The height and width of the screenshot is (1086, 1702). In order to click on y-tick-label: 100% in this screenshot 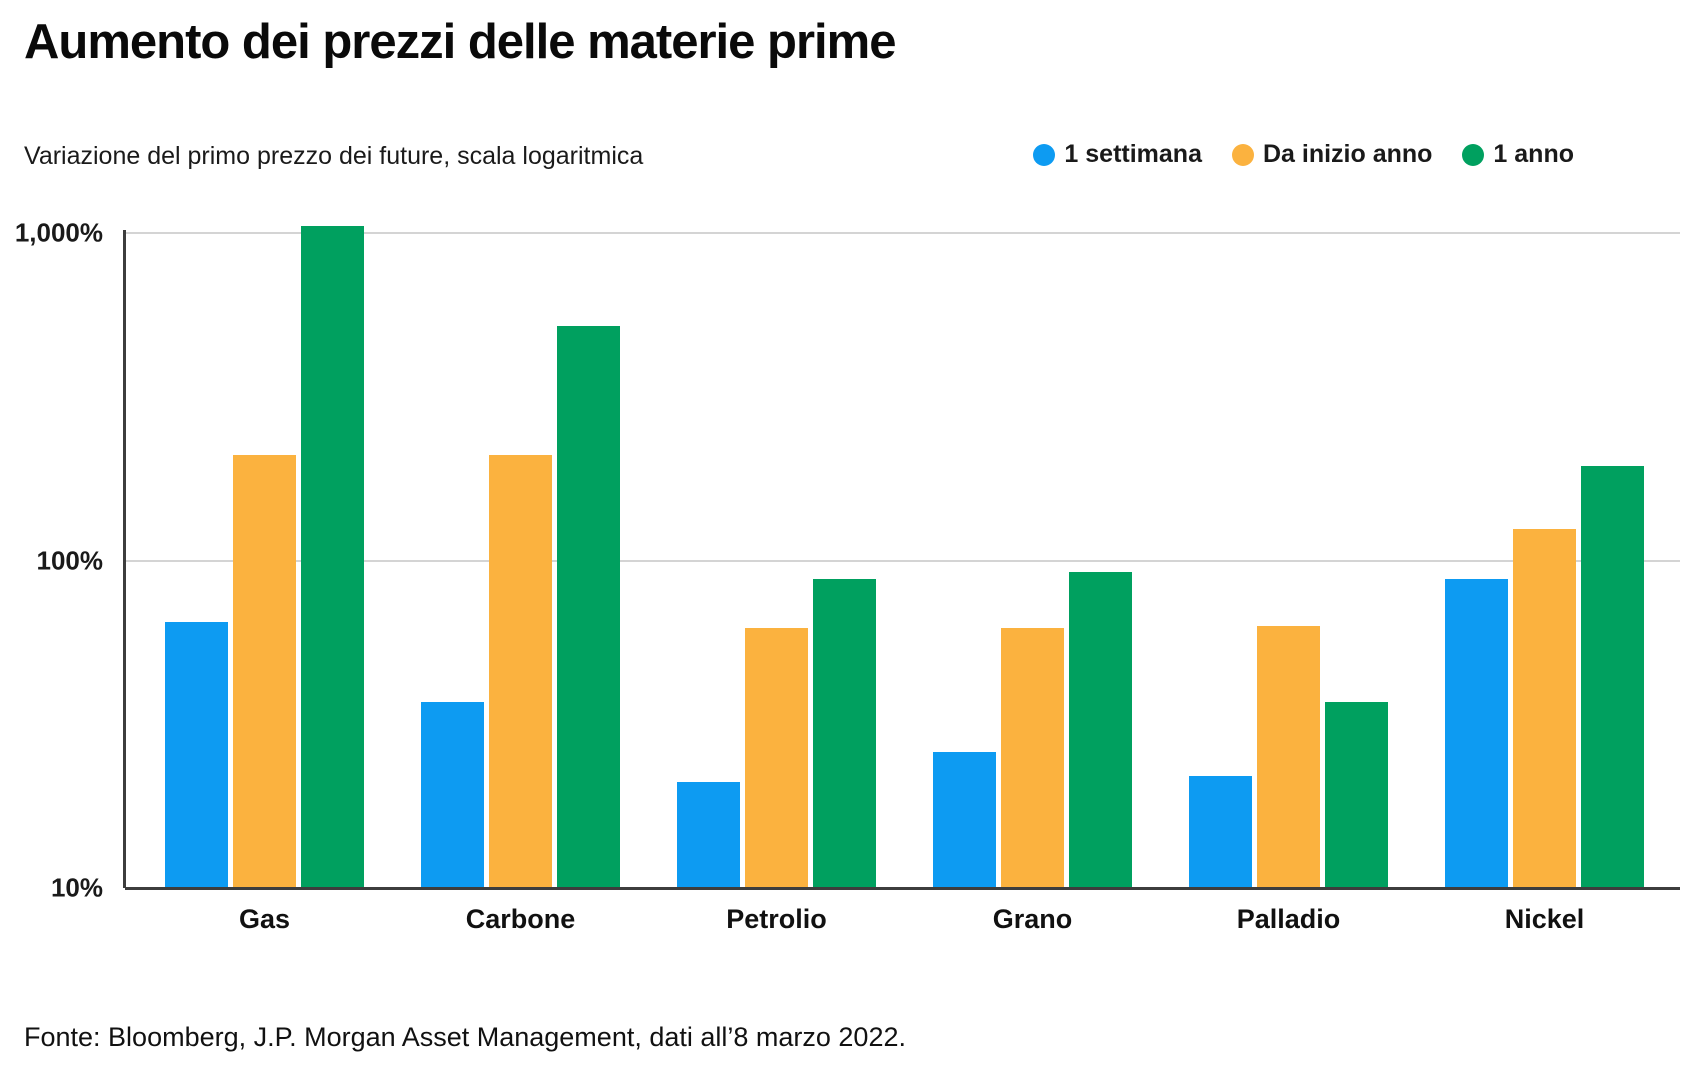, I will do `click(70, 560)`.